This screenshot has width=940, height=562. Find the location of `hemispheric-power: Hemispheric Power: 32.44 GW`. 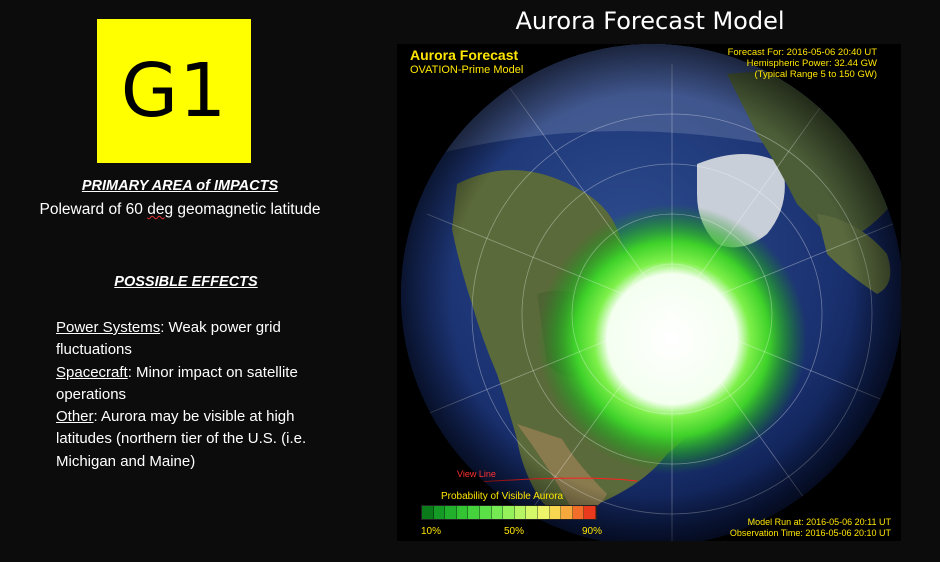

hemispheric-power: Hemispheric Power: 32.44 GW is located at coordinates (811, 63).